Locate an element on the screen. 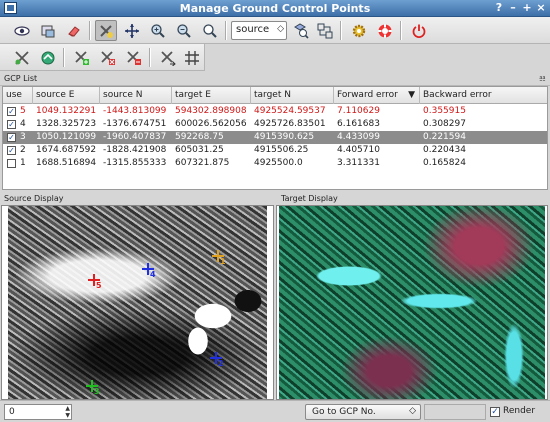  generate-gdal-script-button is located at coordinates (22, 57).